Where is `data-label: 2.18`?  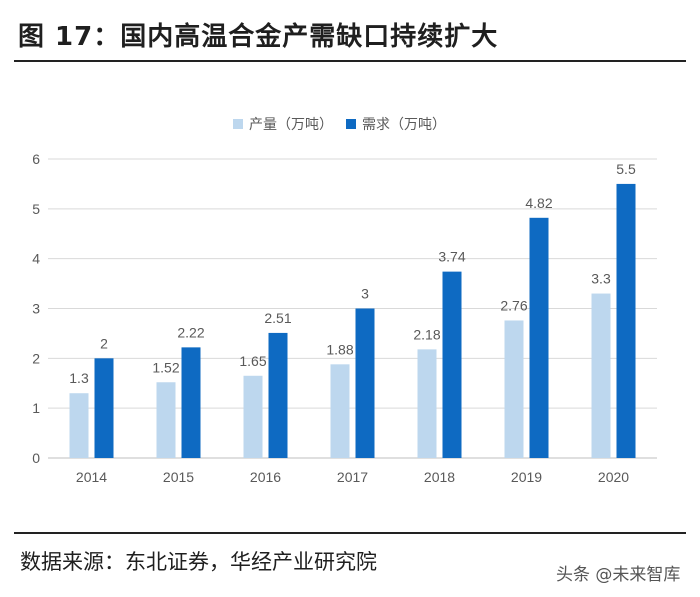
data-label: 2.18 is located at coordinates (426, 334).